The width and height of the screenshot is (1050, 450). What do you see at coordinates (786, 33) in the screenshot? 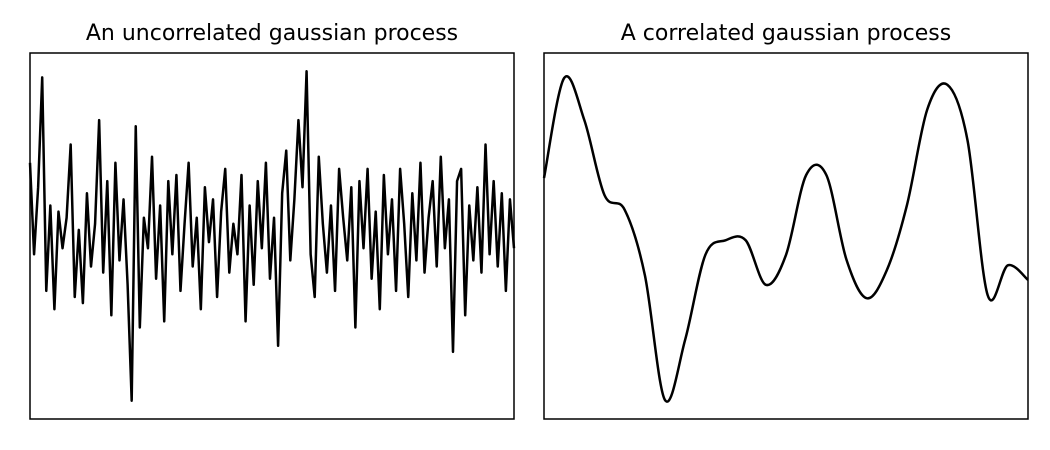
I see `chart-title: A correlated gaussian process` at bounding box center [786, 33].